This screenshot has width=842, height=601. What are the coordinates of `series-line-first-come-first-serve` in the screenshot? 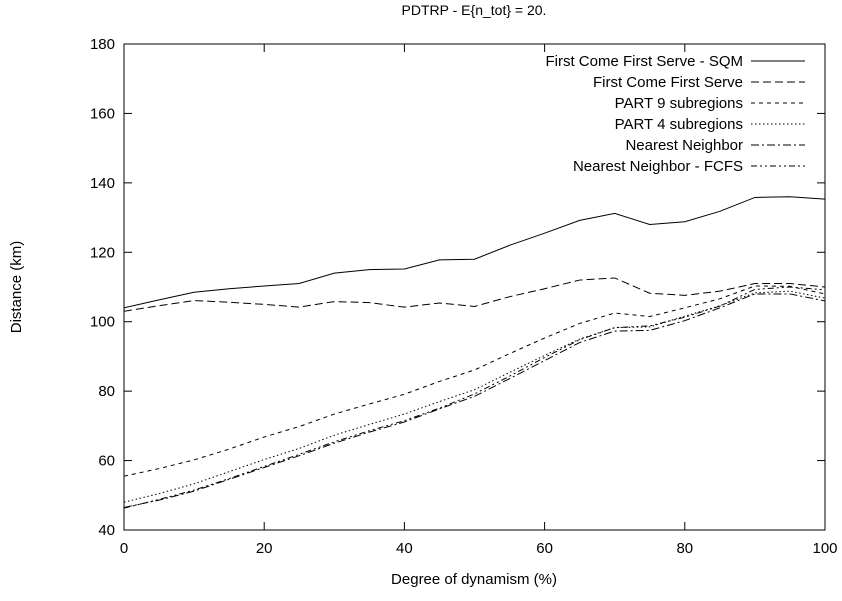 It's located at (474, 294).